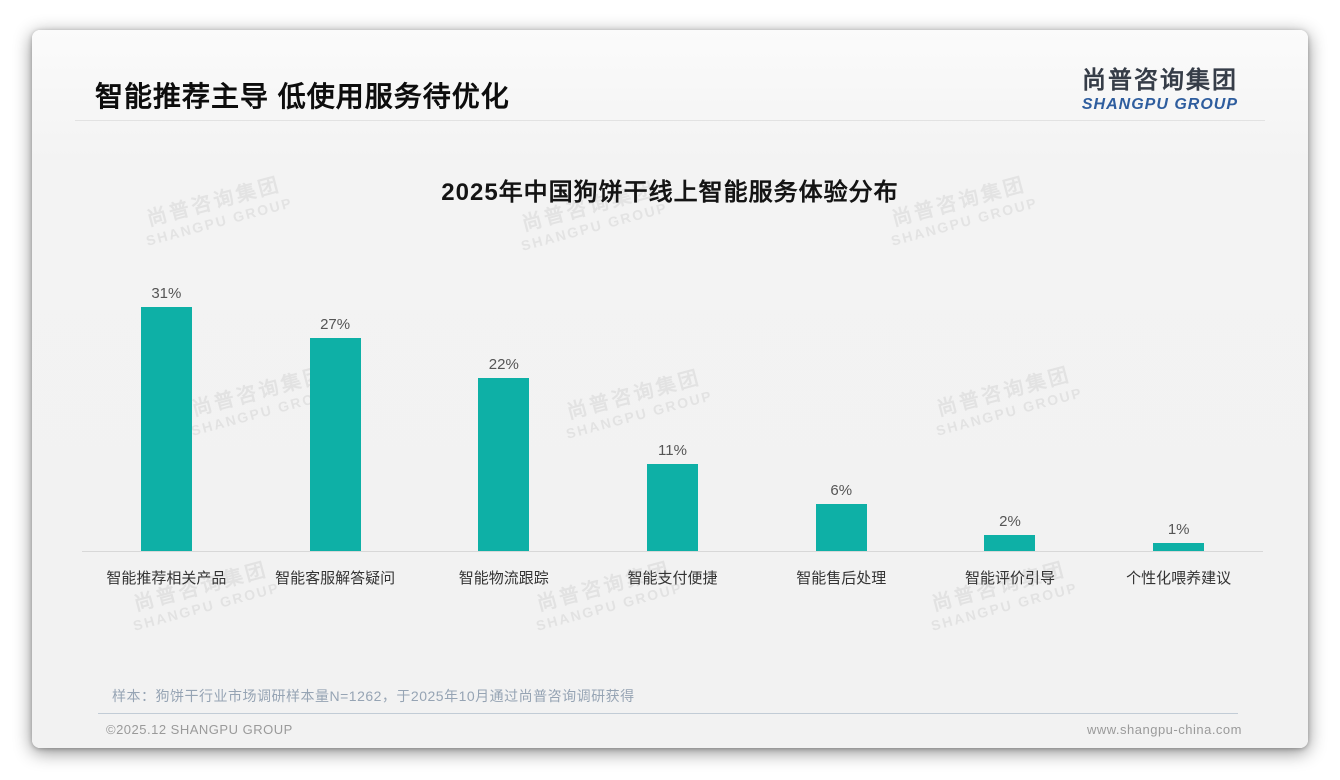  What do you see at coordinates (670, 192) in the screenshot?
I see `chart-title: 2025年中国狗饼干线上智能服务体验分布` at bounding box center [670, 192].